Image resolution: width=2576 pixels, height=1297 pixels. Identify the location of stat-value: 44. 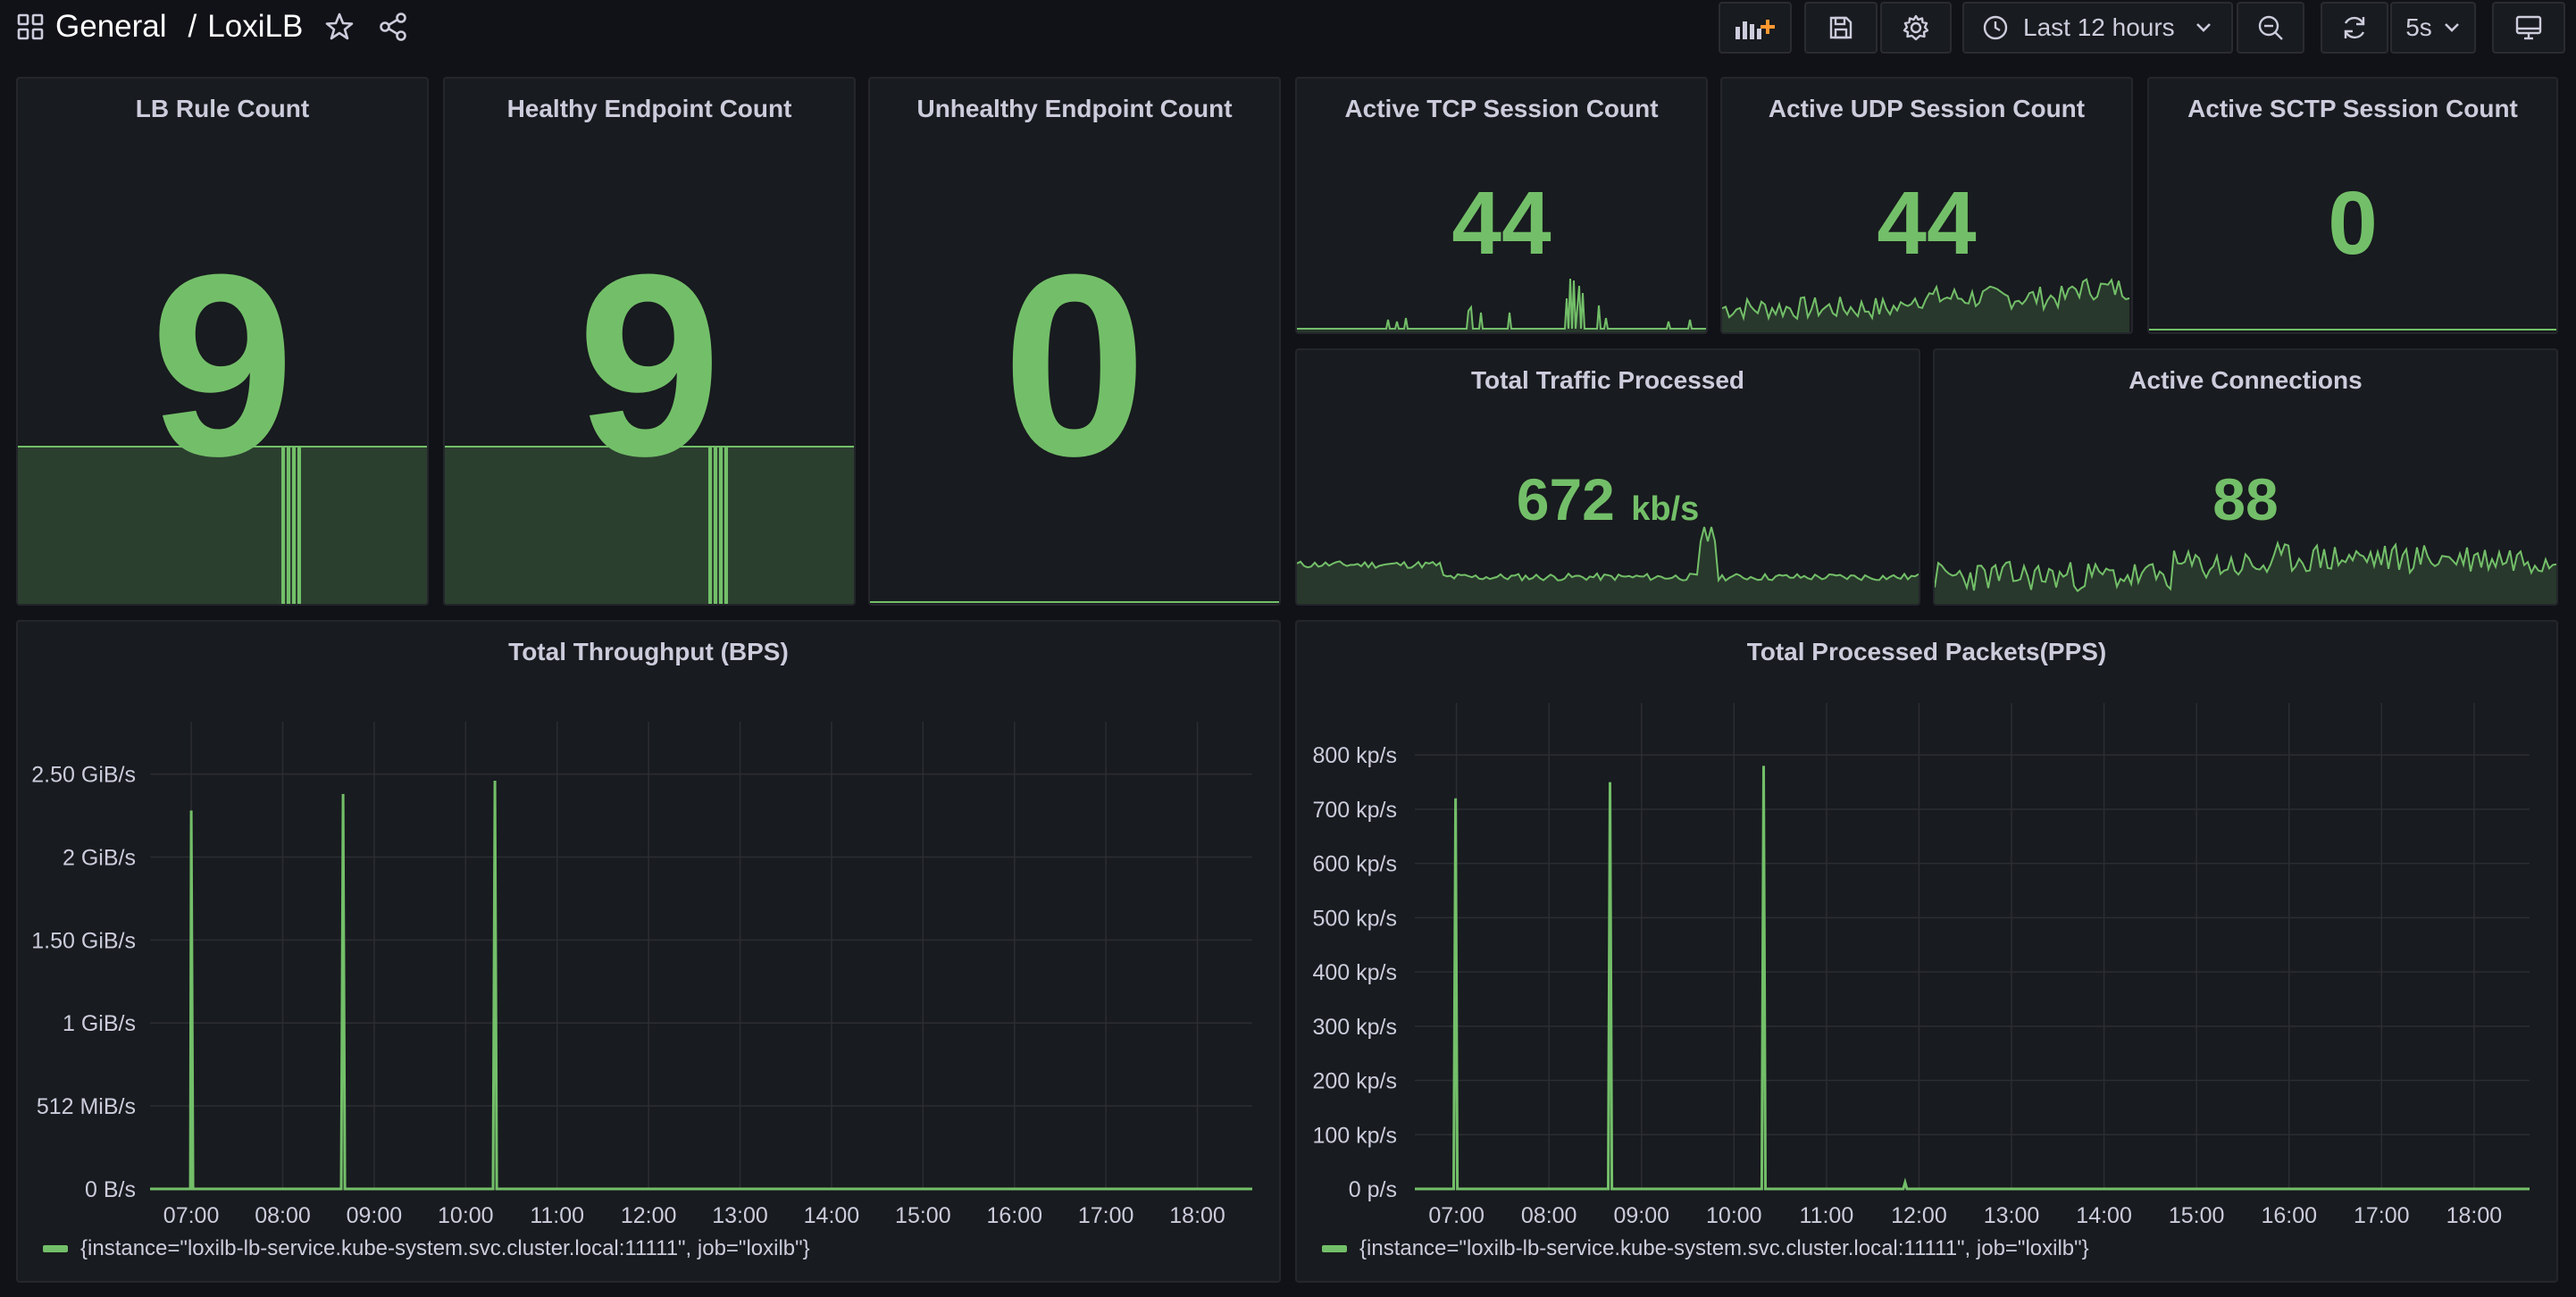
(1927, 223).